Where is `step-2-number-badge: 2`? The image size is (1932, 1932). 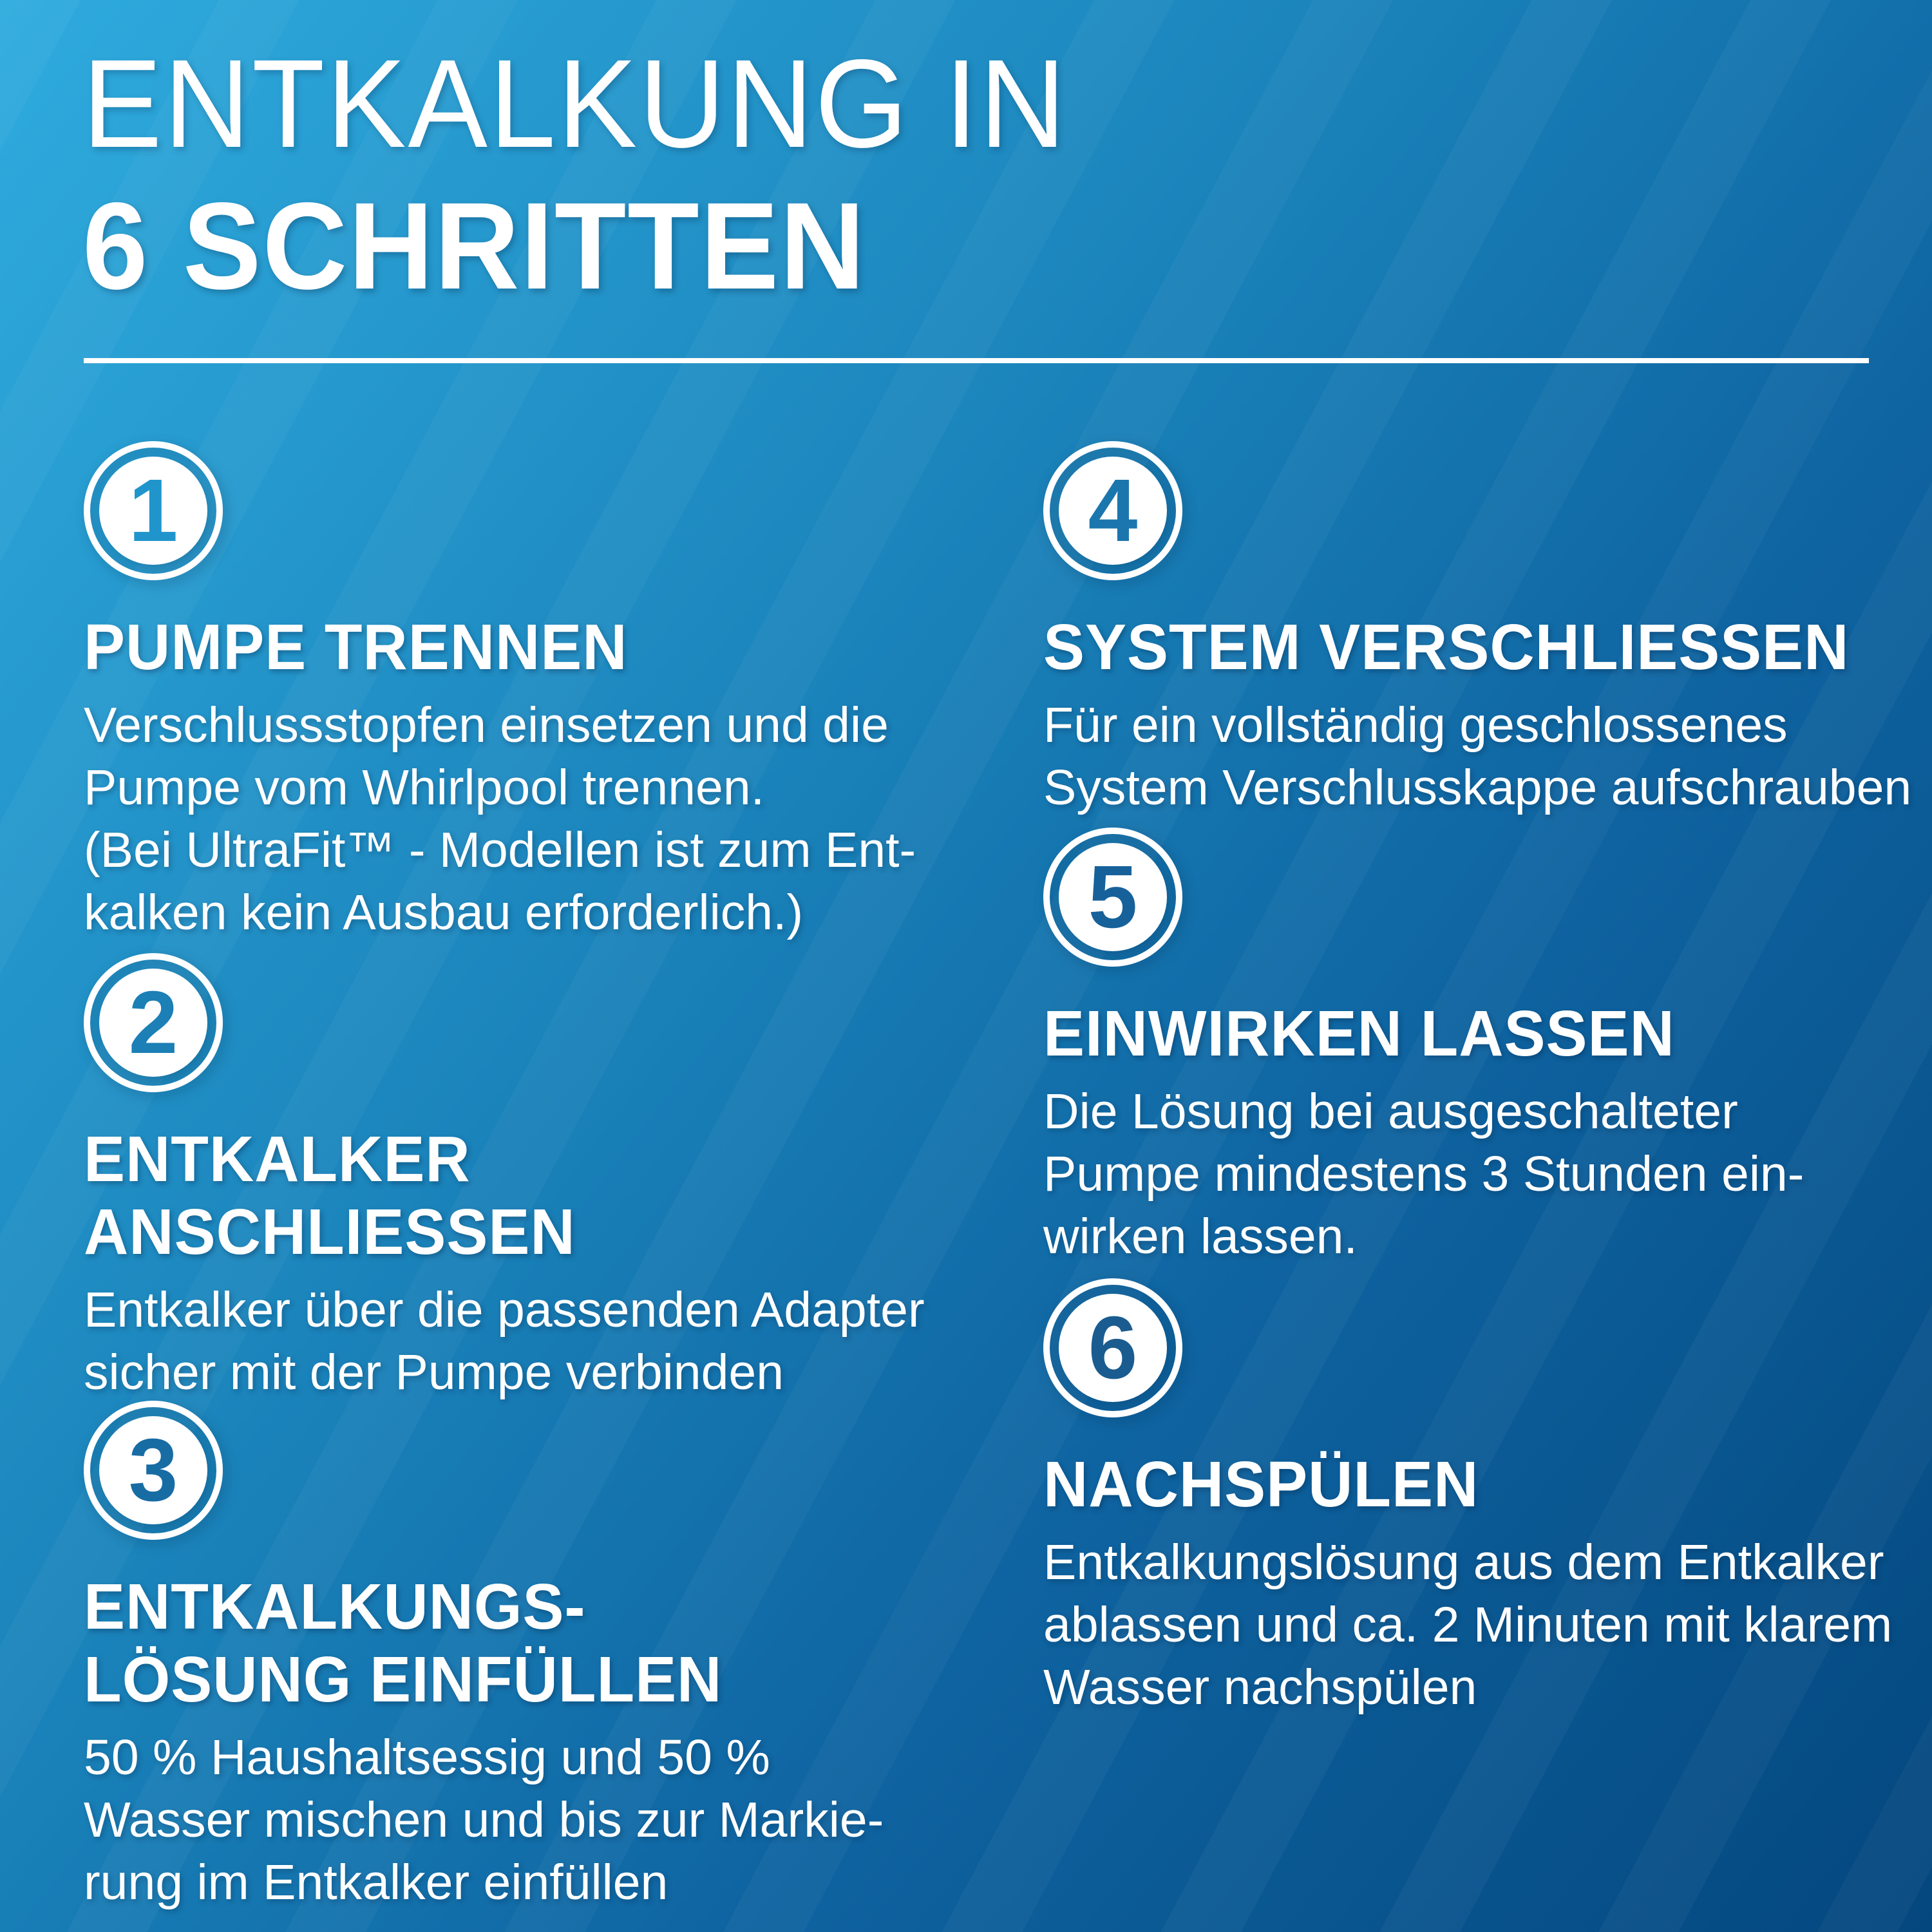
step-2-number-badge: 2 is located at coordinates (153, 1022).